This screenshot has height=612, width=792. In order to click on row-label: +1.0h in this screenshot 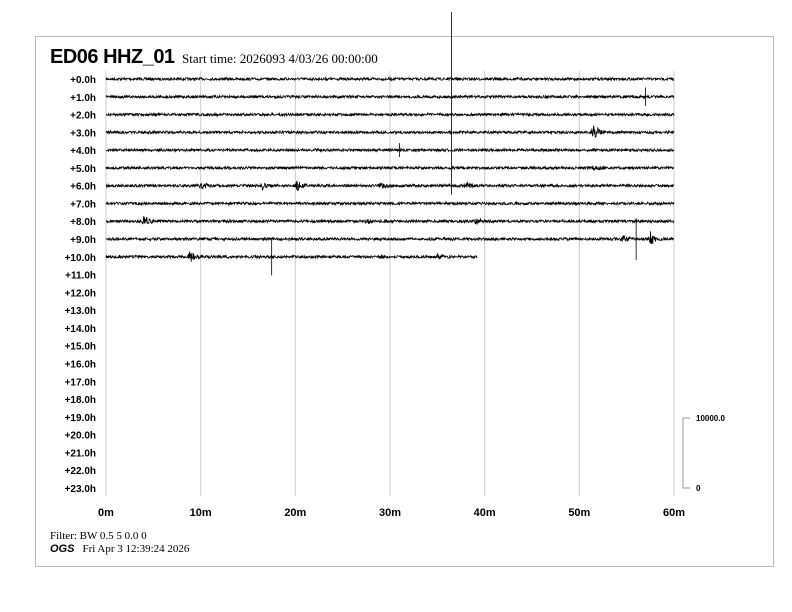, I will do `click(83, 98)`.